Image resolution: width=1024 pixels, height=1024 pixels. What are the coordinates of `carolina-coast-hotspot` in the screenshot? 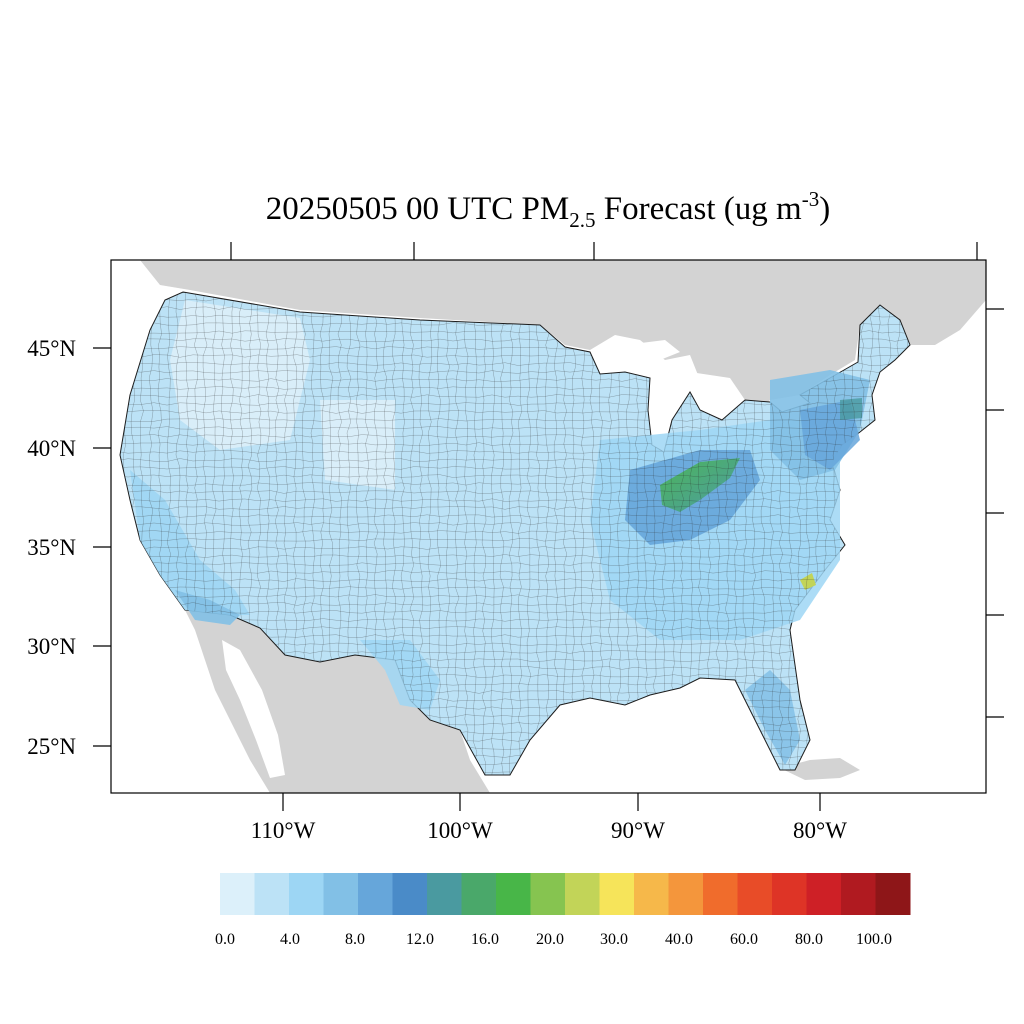 It's located at (808, 581).